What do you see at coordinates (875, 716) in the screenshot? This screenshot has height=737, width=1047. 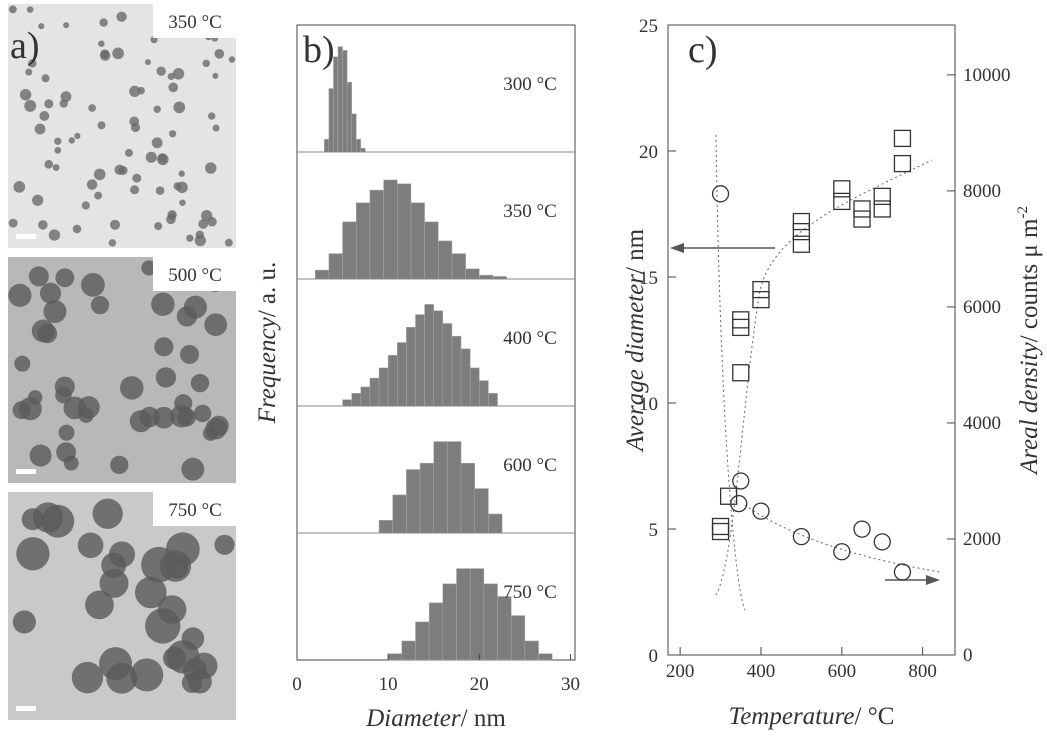 I see `label-unit: / °C` at bounding box center [875, 716].